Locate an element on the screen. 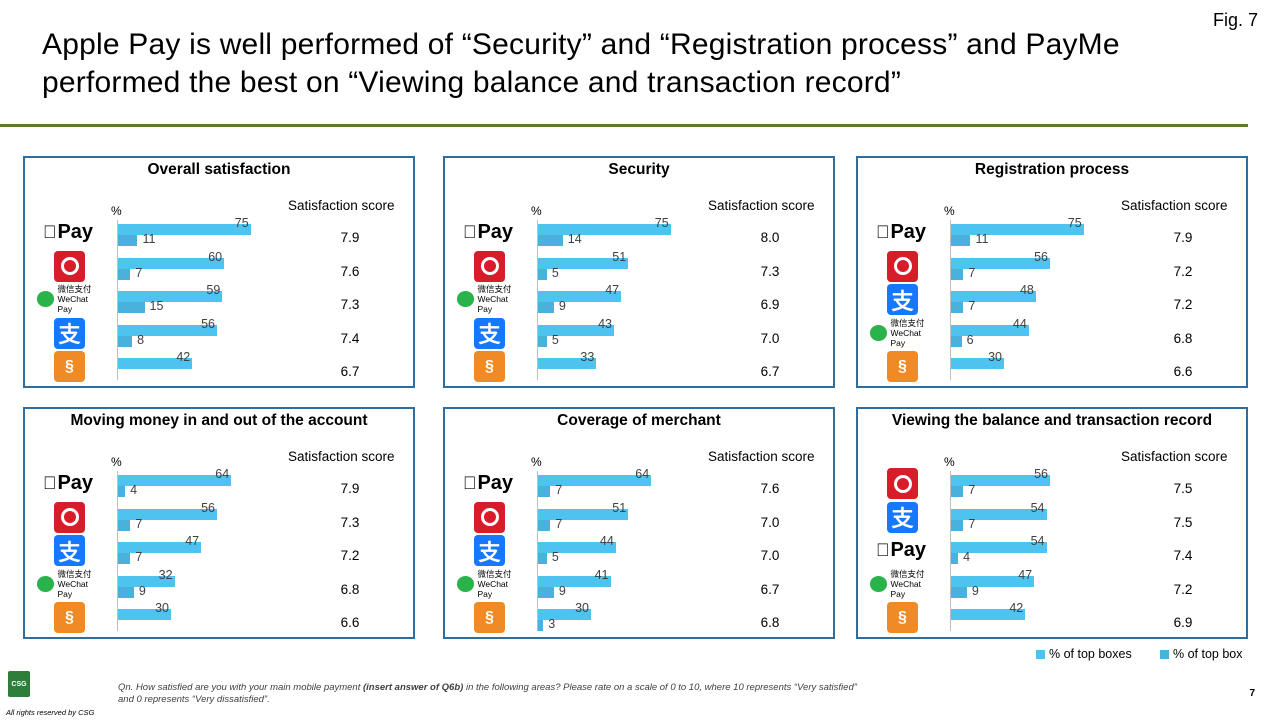  satisfaction-score: 7.6 is located at coordinates (350, 271).